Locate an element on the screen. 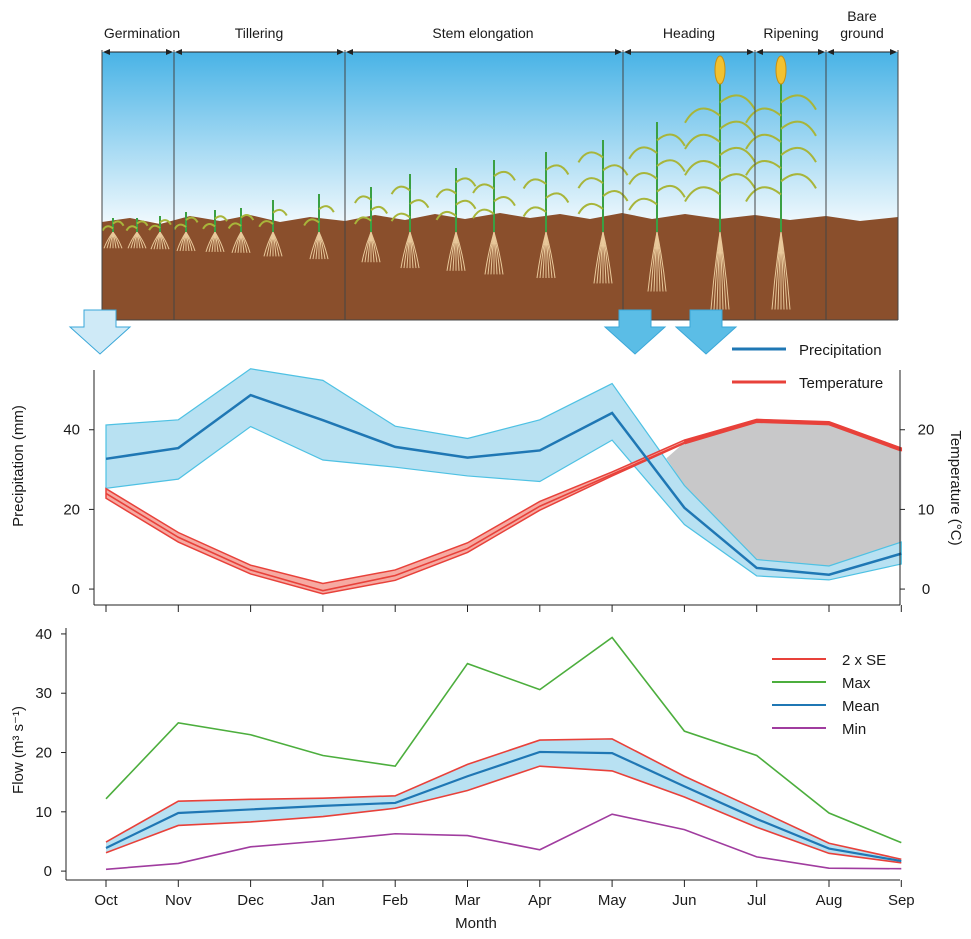 The width and height of the screenshot is (971, 939). legend-label-min: Min is located at coordinates (854, 729).